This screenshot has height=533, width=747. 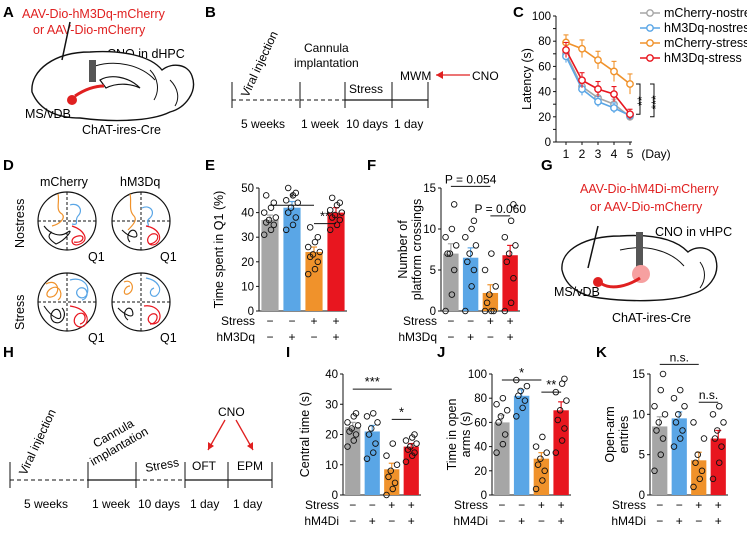 I want to click on c-legend-label: mCherry-stress, so click(x=705, y=43).